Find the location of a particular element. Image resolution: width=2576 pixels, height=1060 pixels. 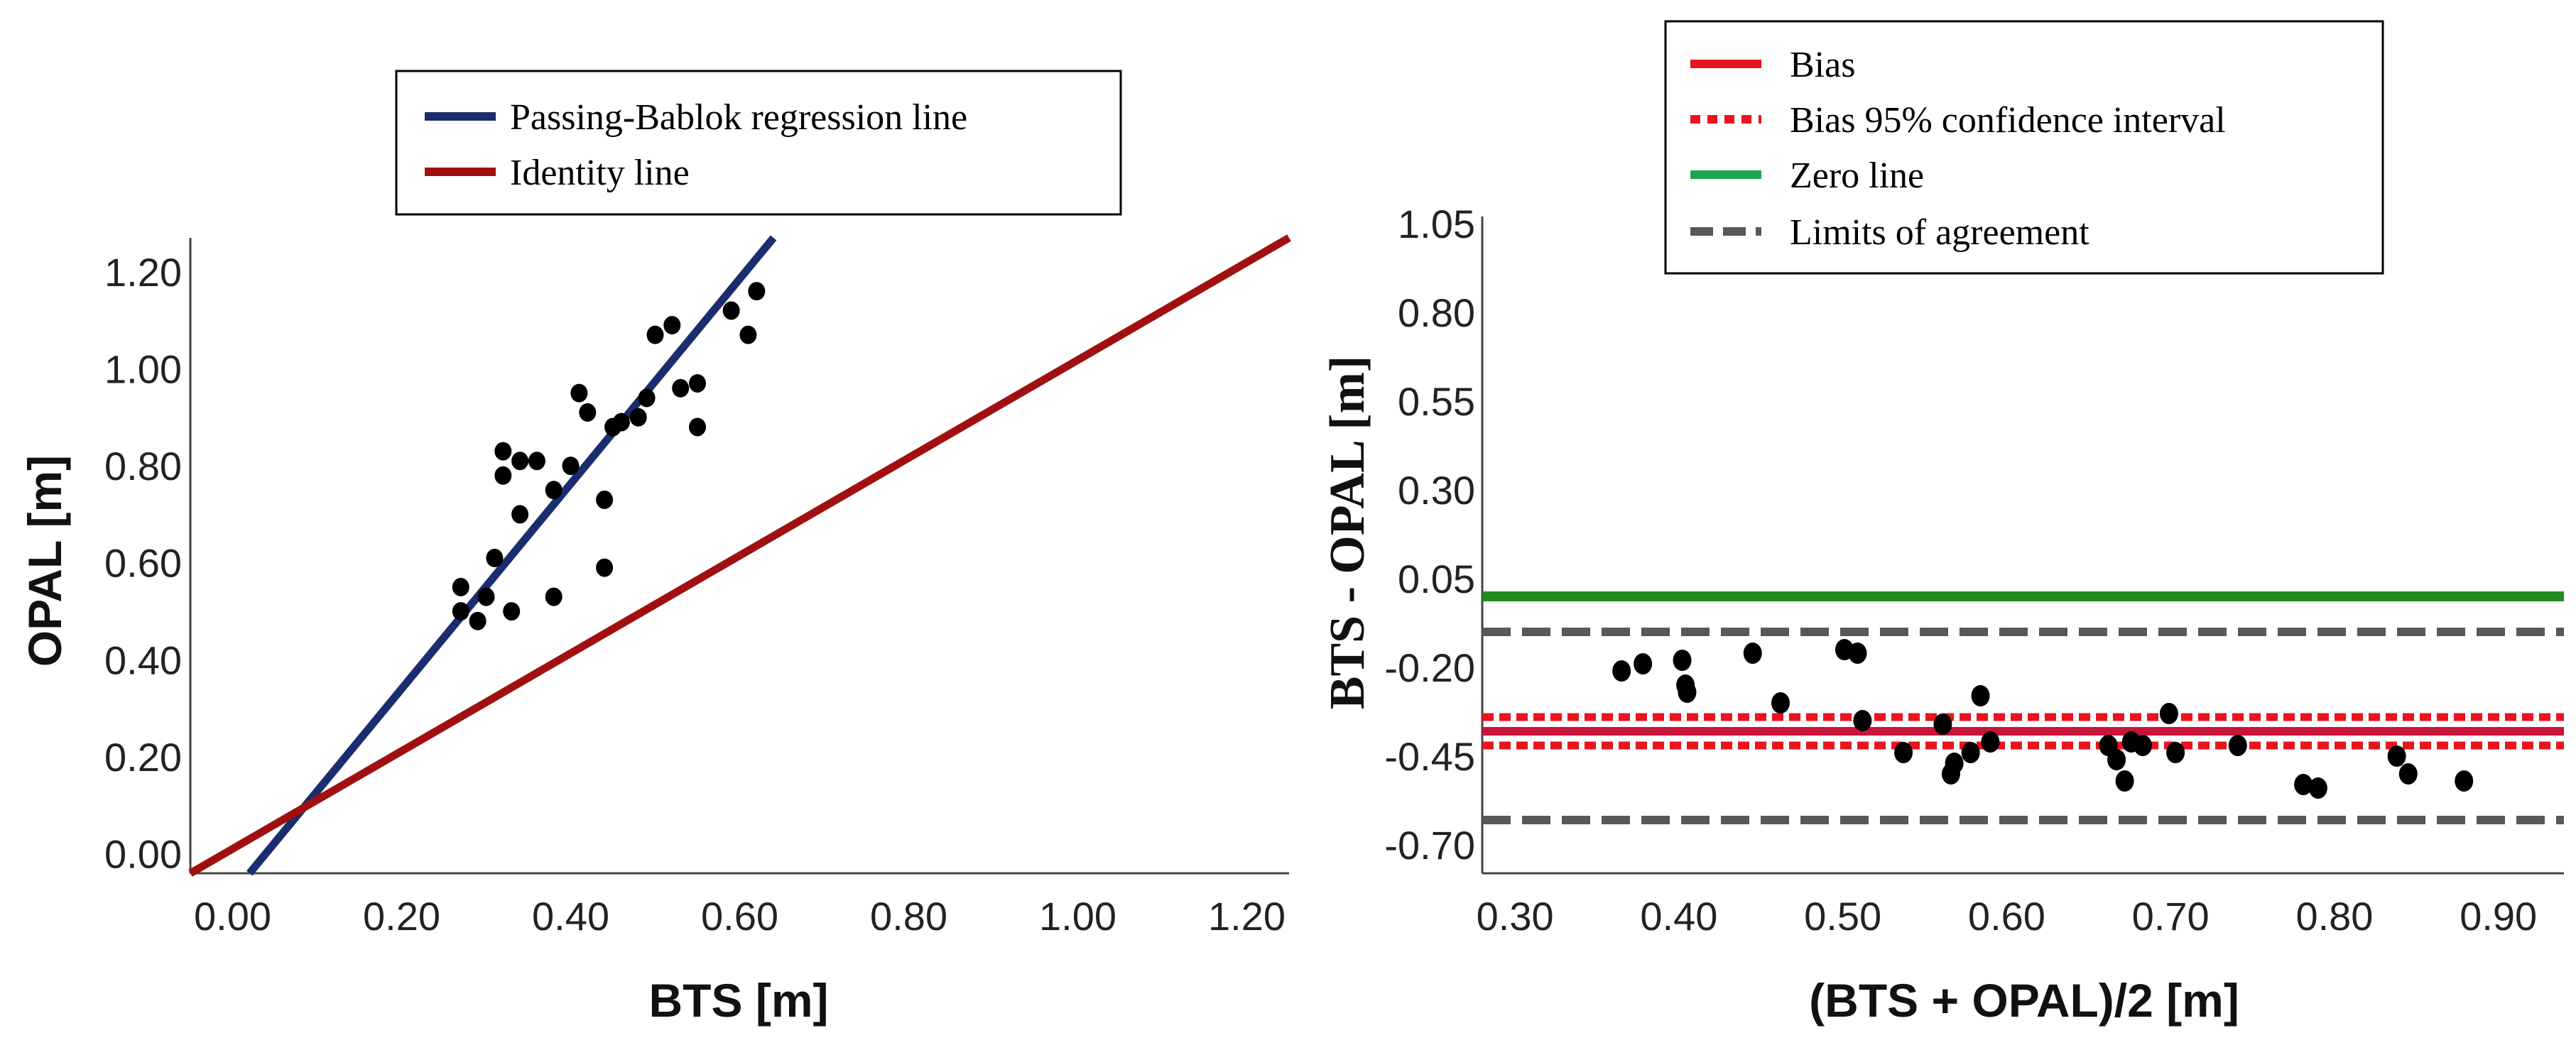

legend-label-limits: Limits of agreement is located at coordinates (1939, 233).